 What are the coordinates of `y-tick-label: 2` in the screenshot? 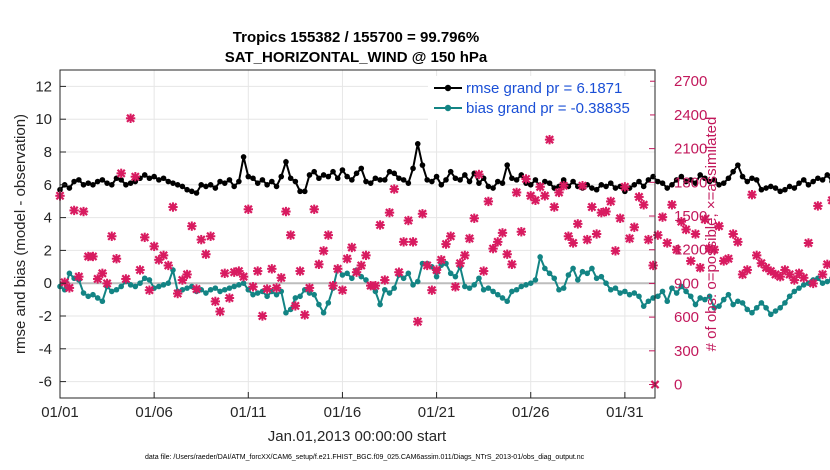 It's located at (48, 250).